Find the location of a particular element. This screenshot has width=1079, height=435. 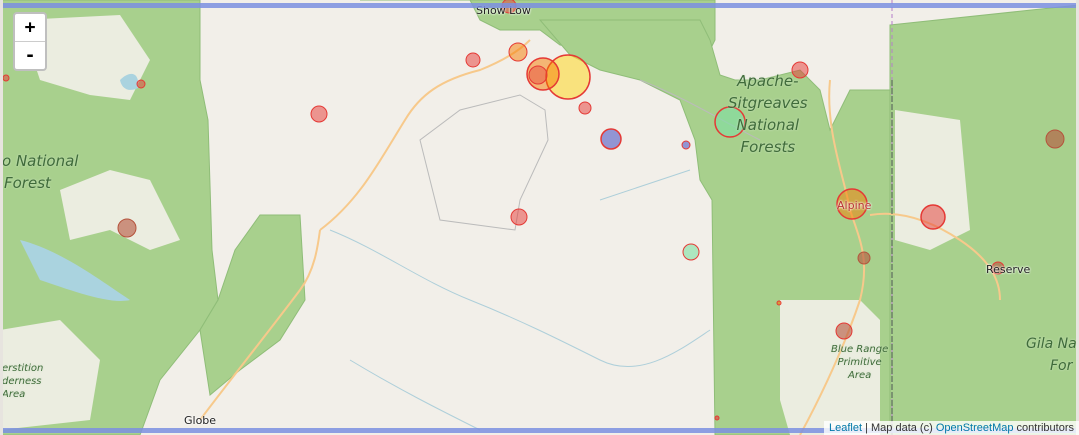

forest-label-line: National is located at coordinates (768, 125).